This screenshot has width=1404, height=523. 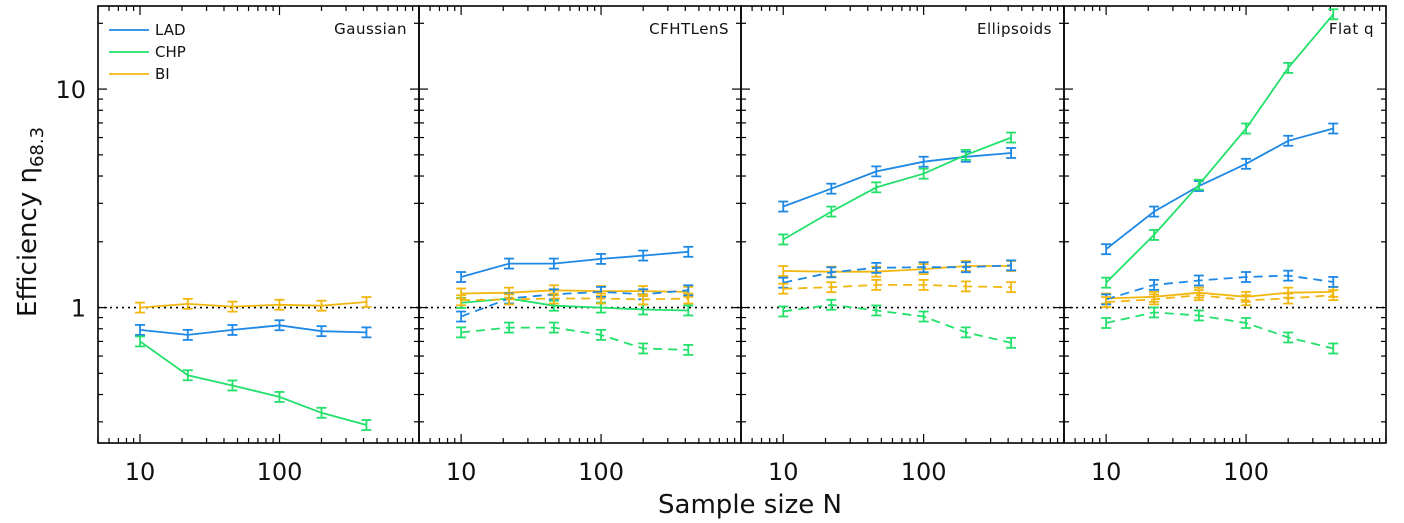 What do you see at coordinates (147, 52) in the screenshot?
I see `legend-item-chp: CHP` at bounding box center [147, 52].